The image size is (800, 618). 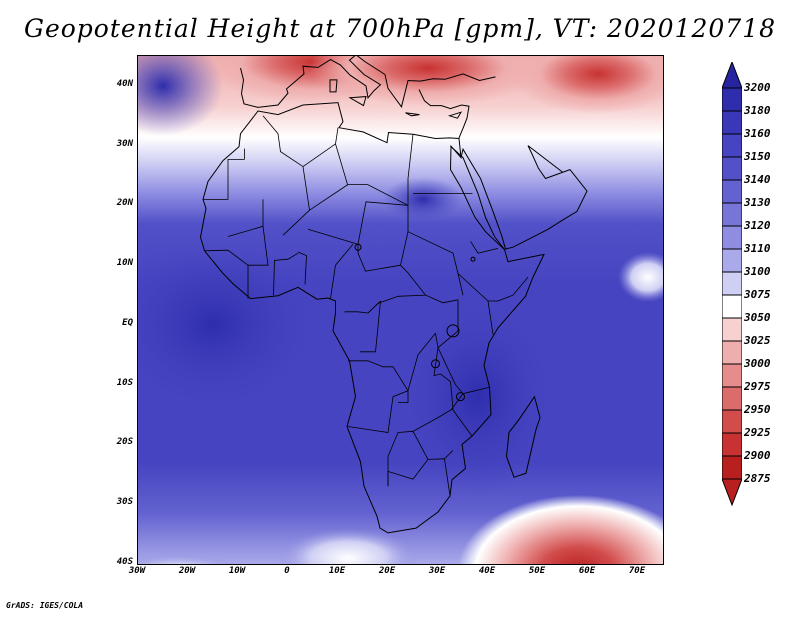 I want to click on colorbar-label: 3050, so click(x=757, y=317).